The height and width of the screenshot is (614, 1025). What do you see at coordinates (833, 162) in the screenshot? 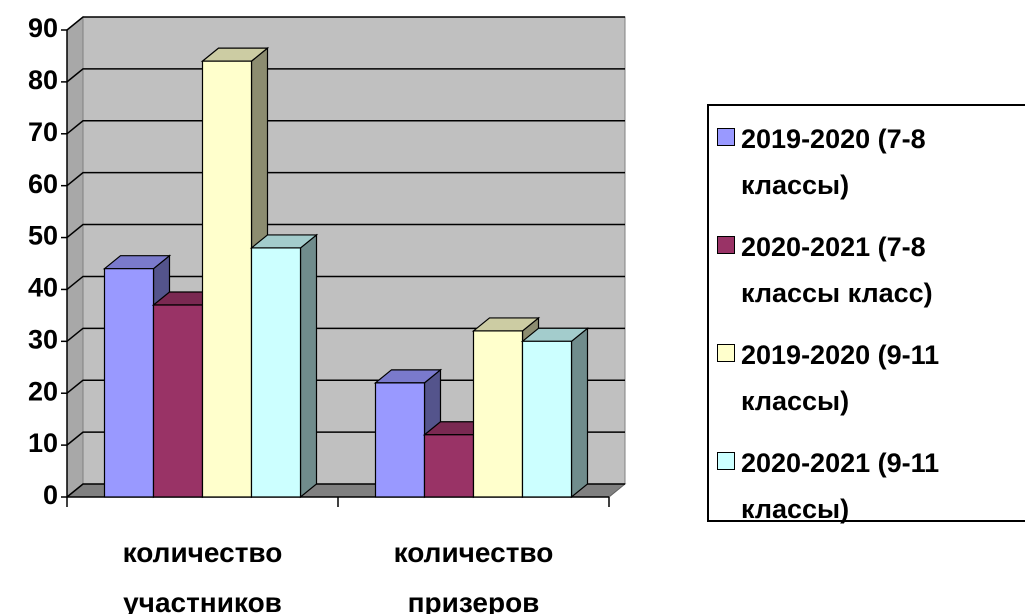
I see `legend-label: 2019-2020 (7-8 классы)` at bounding box center [833, 162].